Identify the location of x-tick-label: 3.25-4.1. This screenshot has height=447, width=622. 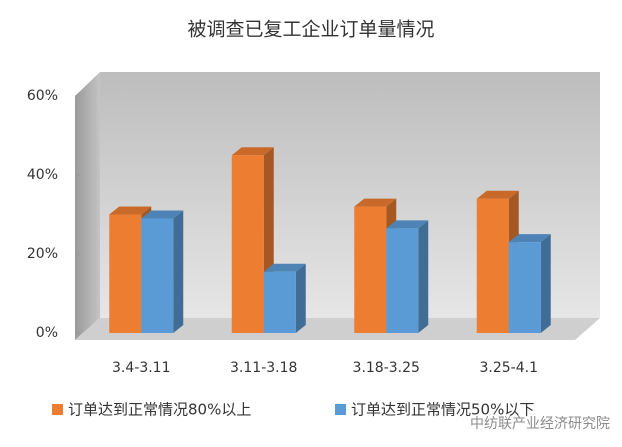
(509, 368).